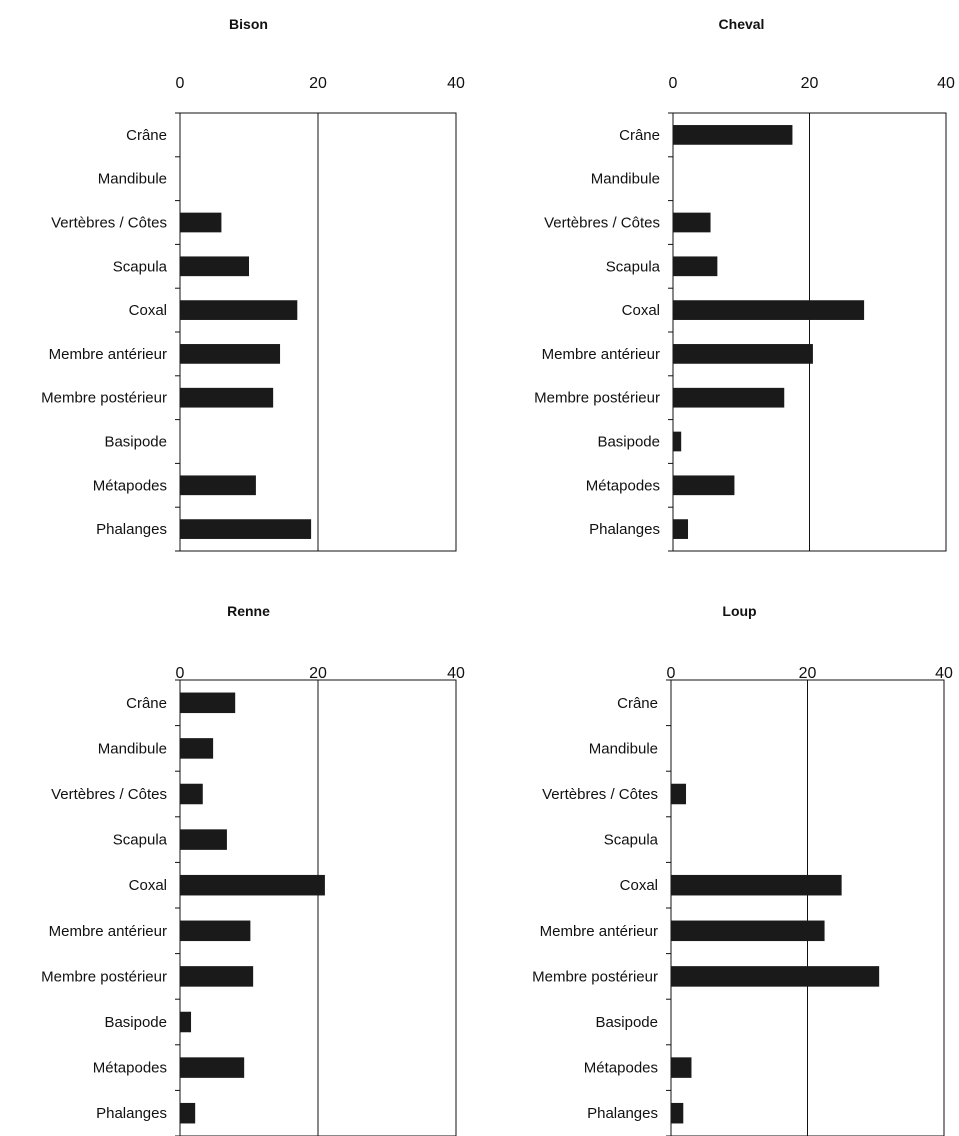  I want to click on chart-title: Loup, so click(739, 611).